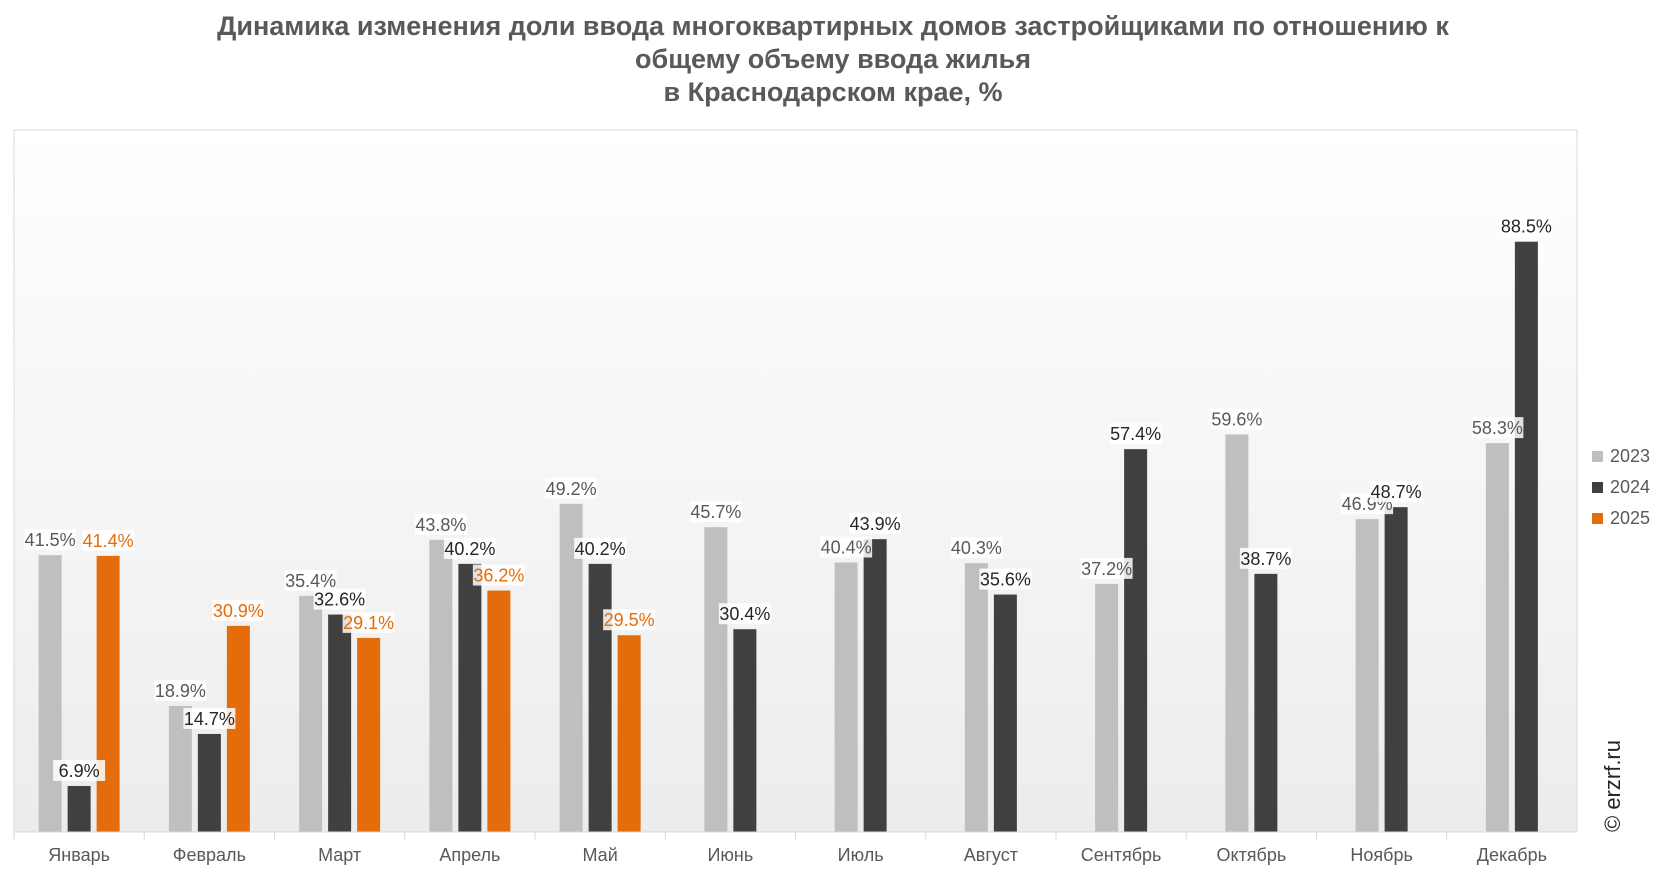 This screenshot has width=1666, height=872. Describe the element at coordinates (1135, 434) in the screenshot. I see `data-label-2024: 57.4%` at that location.